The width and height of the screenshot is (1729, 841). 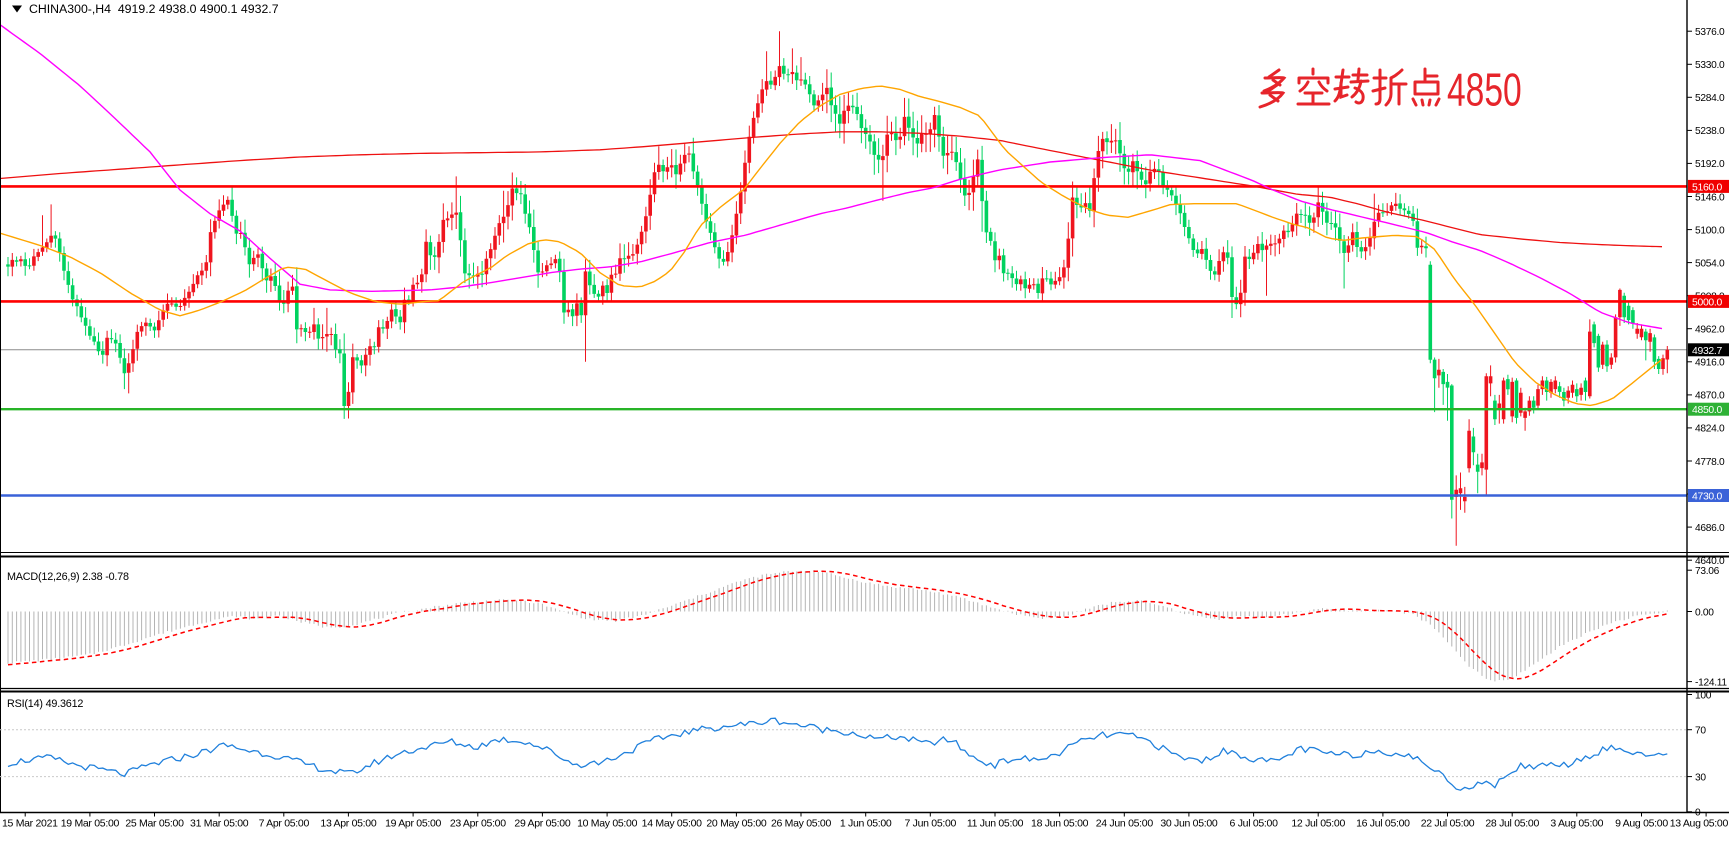 What do you see at coordinates (1710, 330) in the screenshot?
I see `svg-text: 4962.0` at bounding box center [1710, 330].